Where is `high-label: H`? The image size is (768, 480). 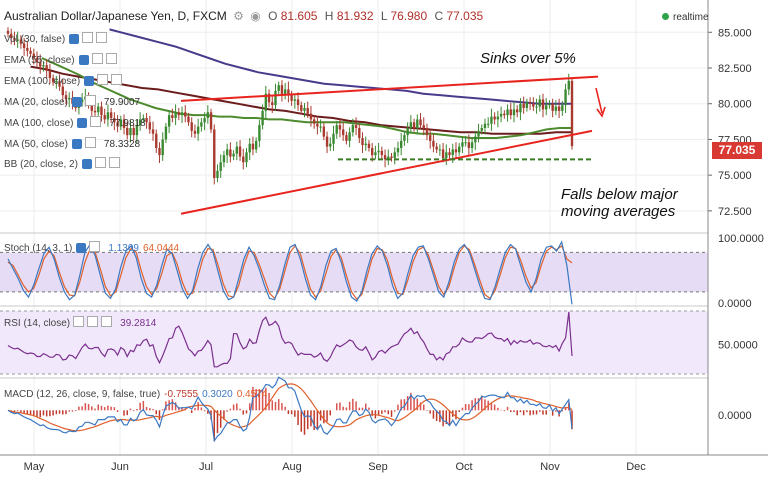
high-label: H is located at coordinates (329, 16).